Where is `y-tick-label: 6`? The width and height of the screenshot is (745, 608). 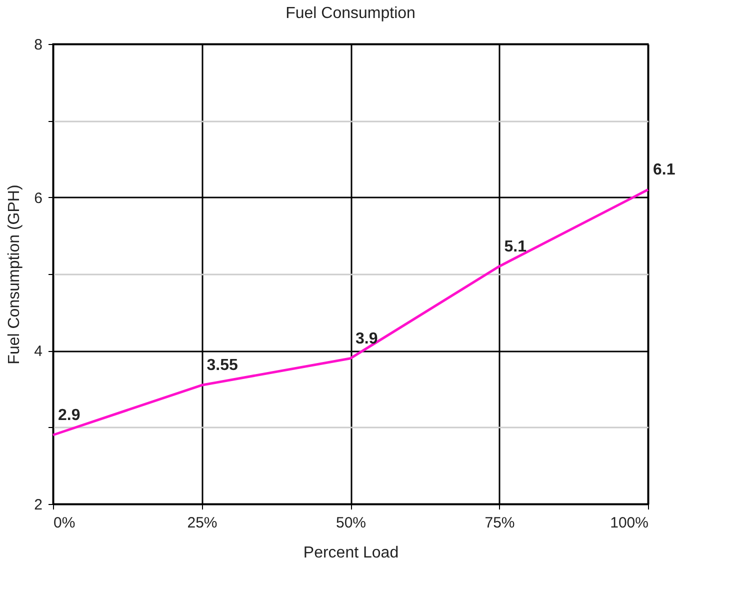
y-tick-label: 6 is located at coordinates (38, 198).